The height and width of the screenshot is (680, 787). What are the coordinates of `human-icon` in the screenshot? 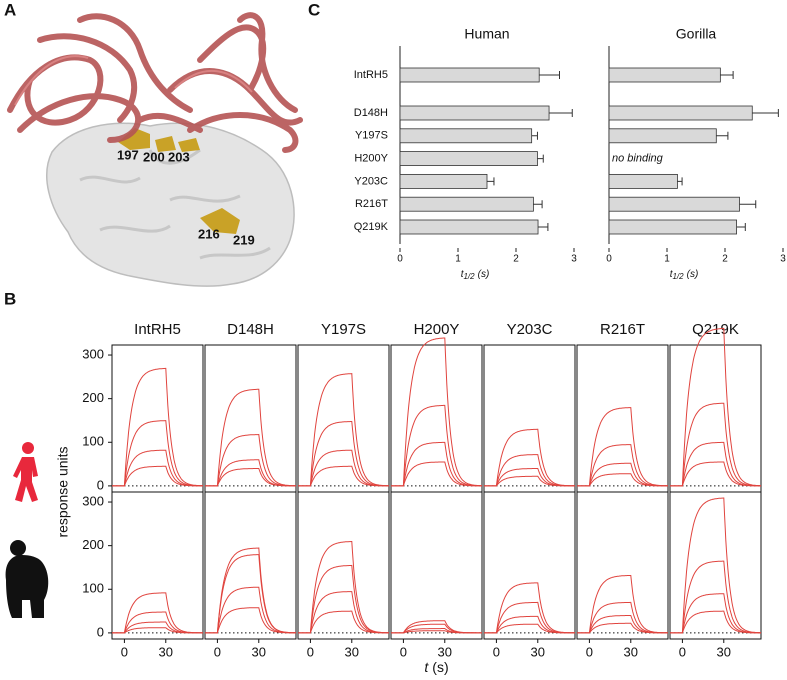 It's located at (25, 472).